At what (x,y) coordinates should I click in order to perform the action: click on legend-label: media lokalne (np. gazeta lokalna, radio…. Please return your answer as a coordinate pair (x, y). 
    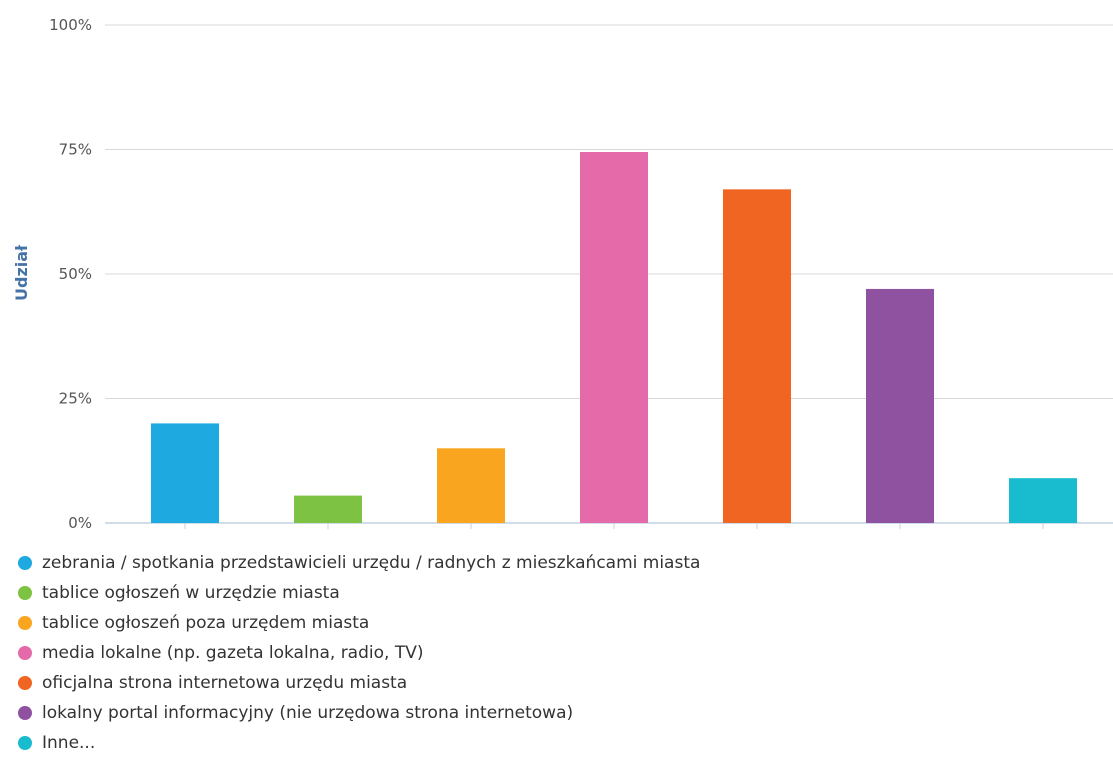
    Looking at the image, I should click on (233, 653).